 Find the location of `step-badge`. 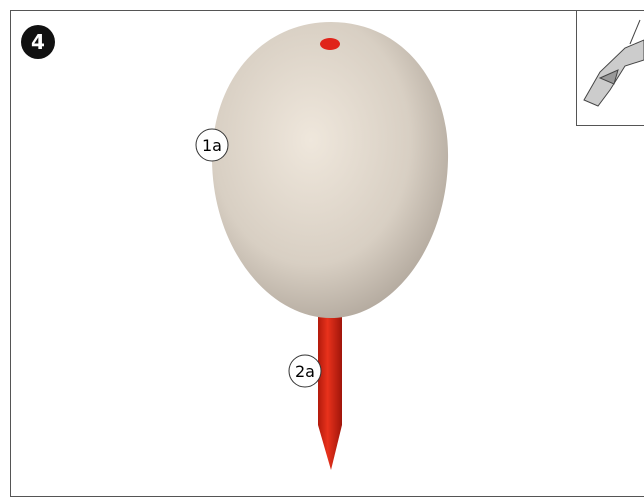

step-badge is located at coordinates (38, 42).